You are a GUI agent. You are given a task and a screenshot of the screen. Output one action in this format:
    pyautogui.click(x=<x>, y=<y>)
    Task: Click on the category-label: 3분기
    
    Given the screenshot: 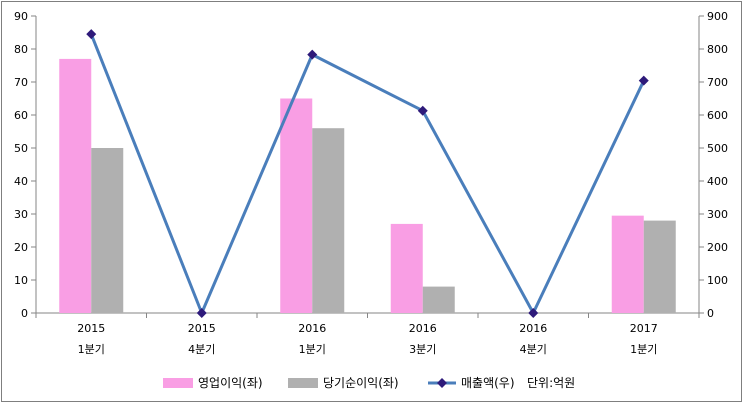 What is the action you would take?
    pyautogui.click(x=422, y=349)
    